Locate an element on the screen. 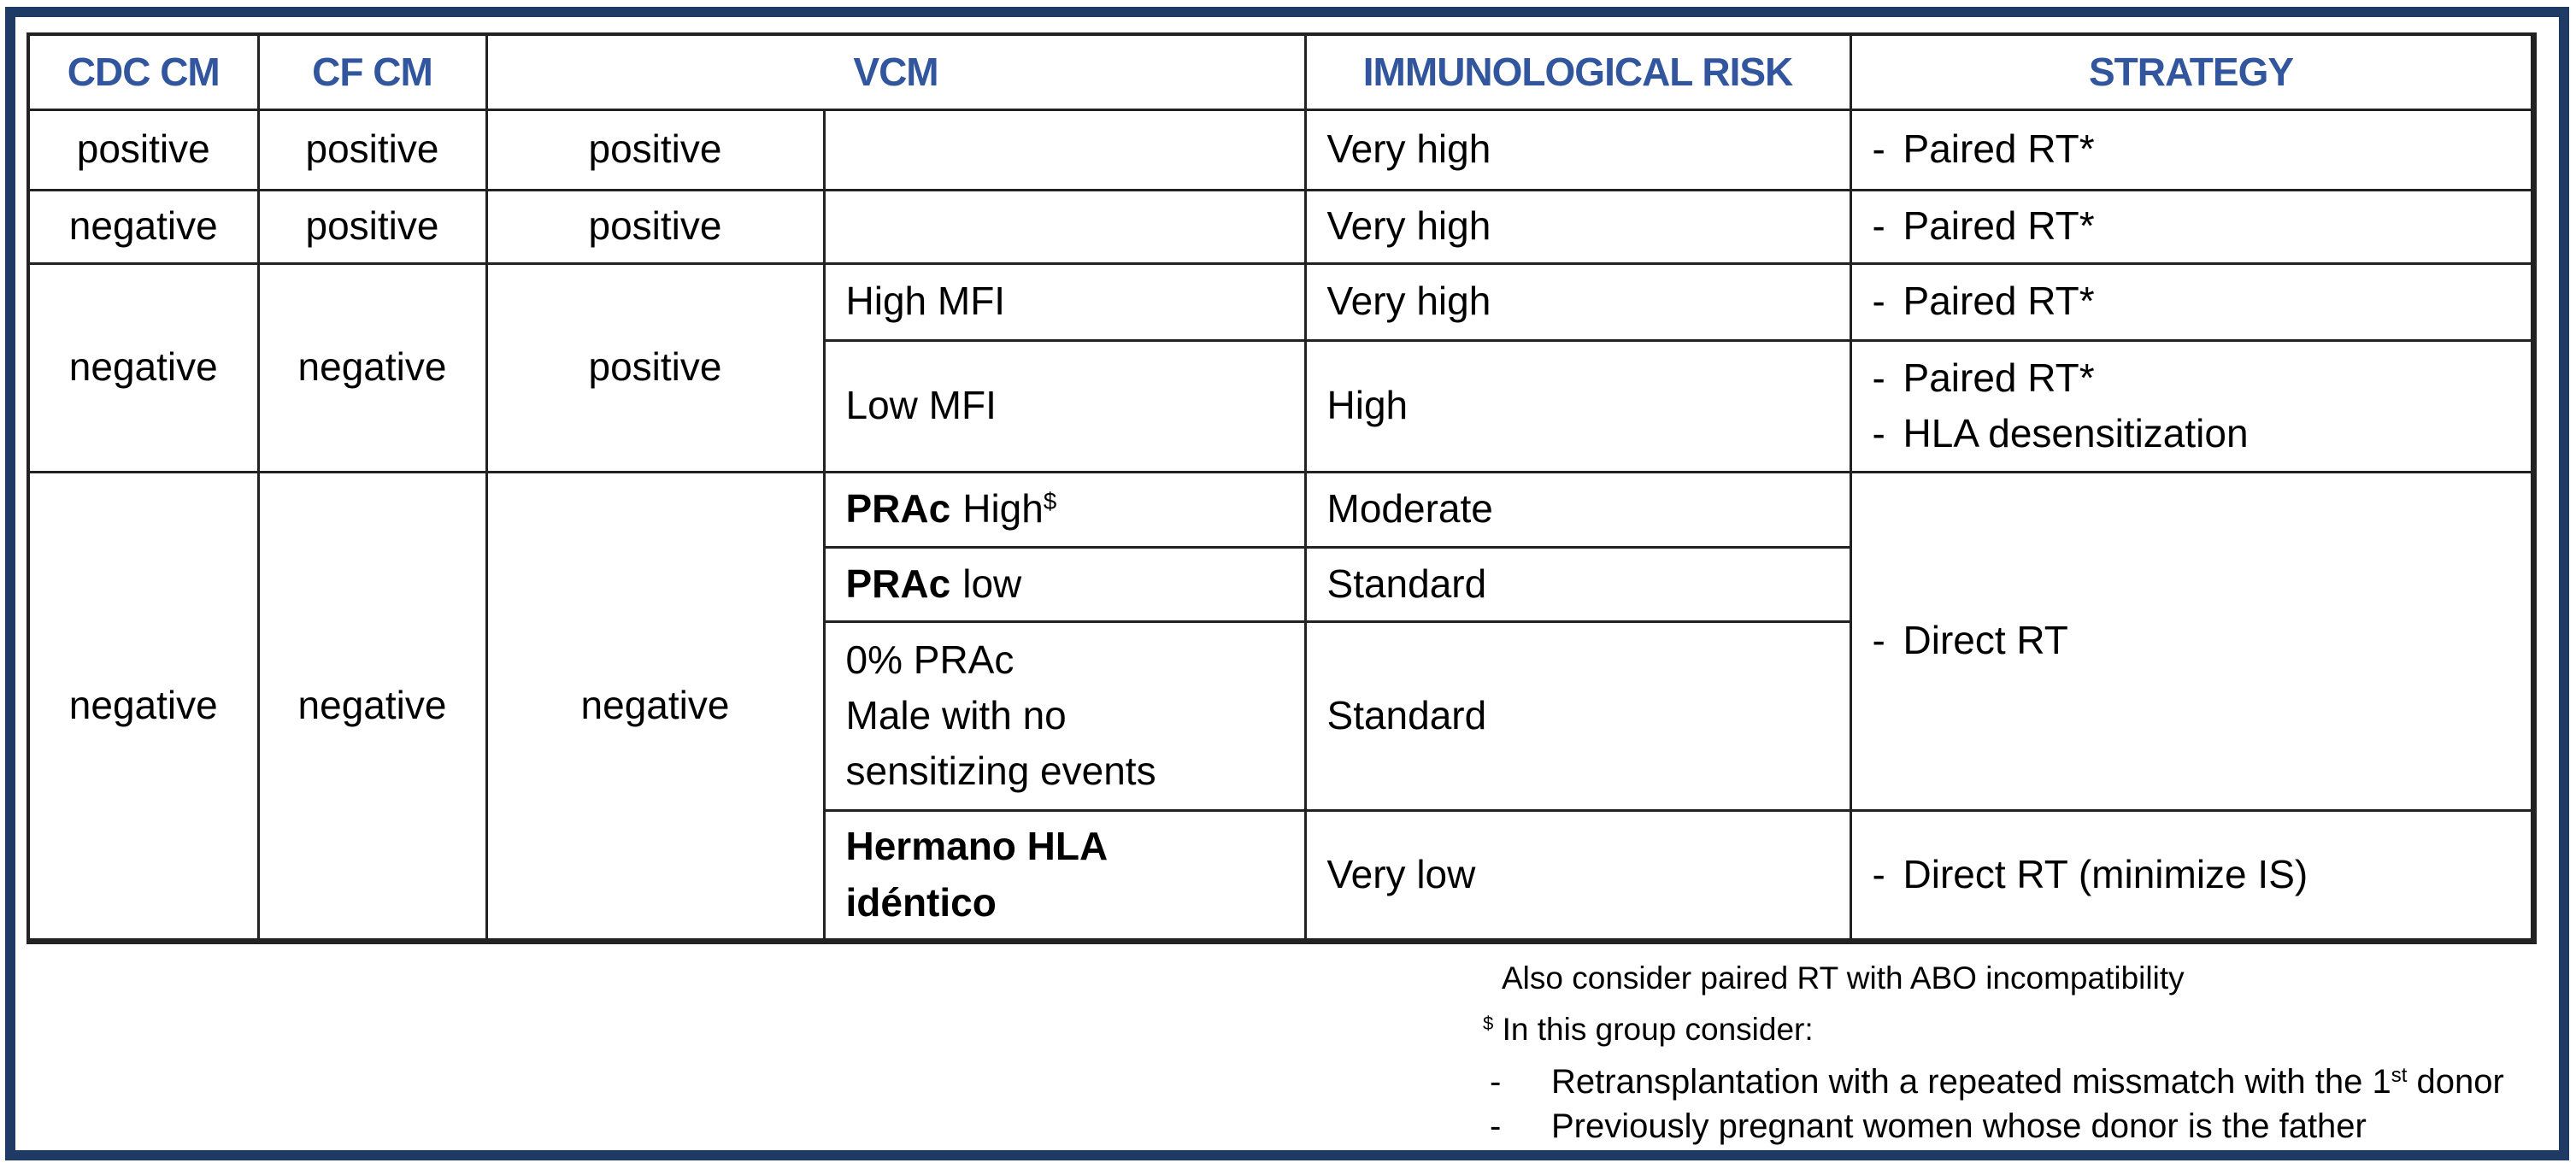 This screenshot has height=1163, width=2576. strategy-text: HLA desensitization is located at coordinates (2076, 433).